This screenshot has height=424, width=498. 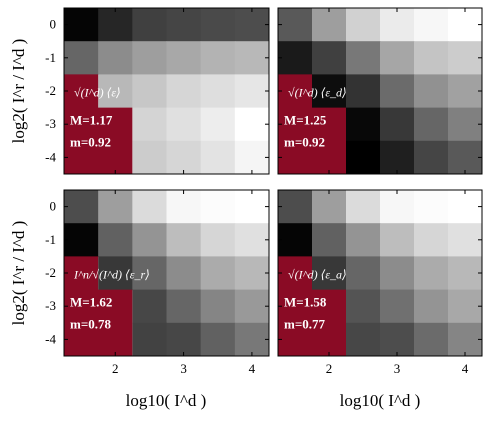 What do you see at coordinates (166, 400) in the screenshot?
I see `x-axis-label-left: log10( I^d )` at bounding box center [166, 400].